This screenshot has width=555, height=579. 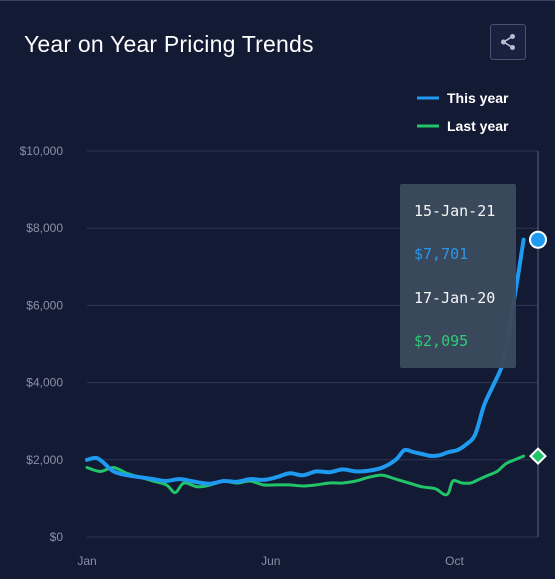 I want to click on share-icon, so click(x=508, y=42).